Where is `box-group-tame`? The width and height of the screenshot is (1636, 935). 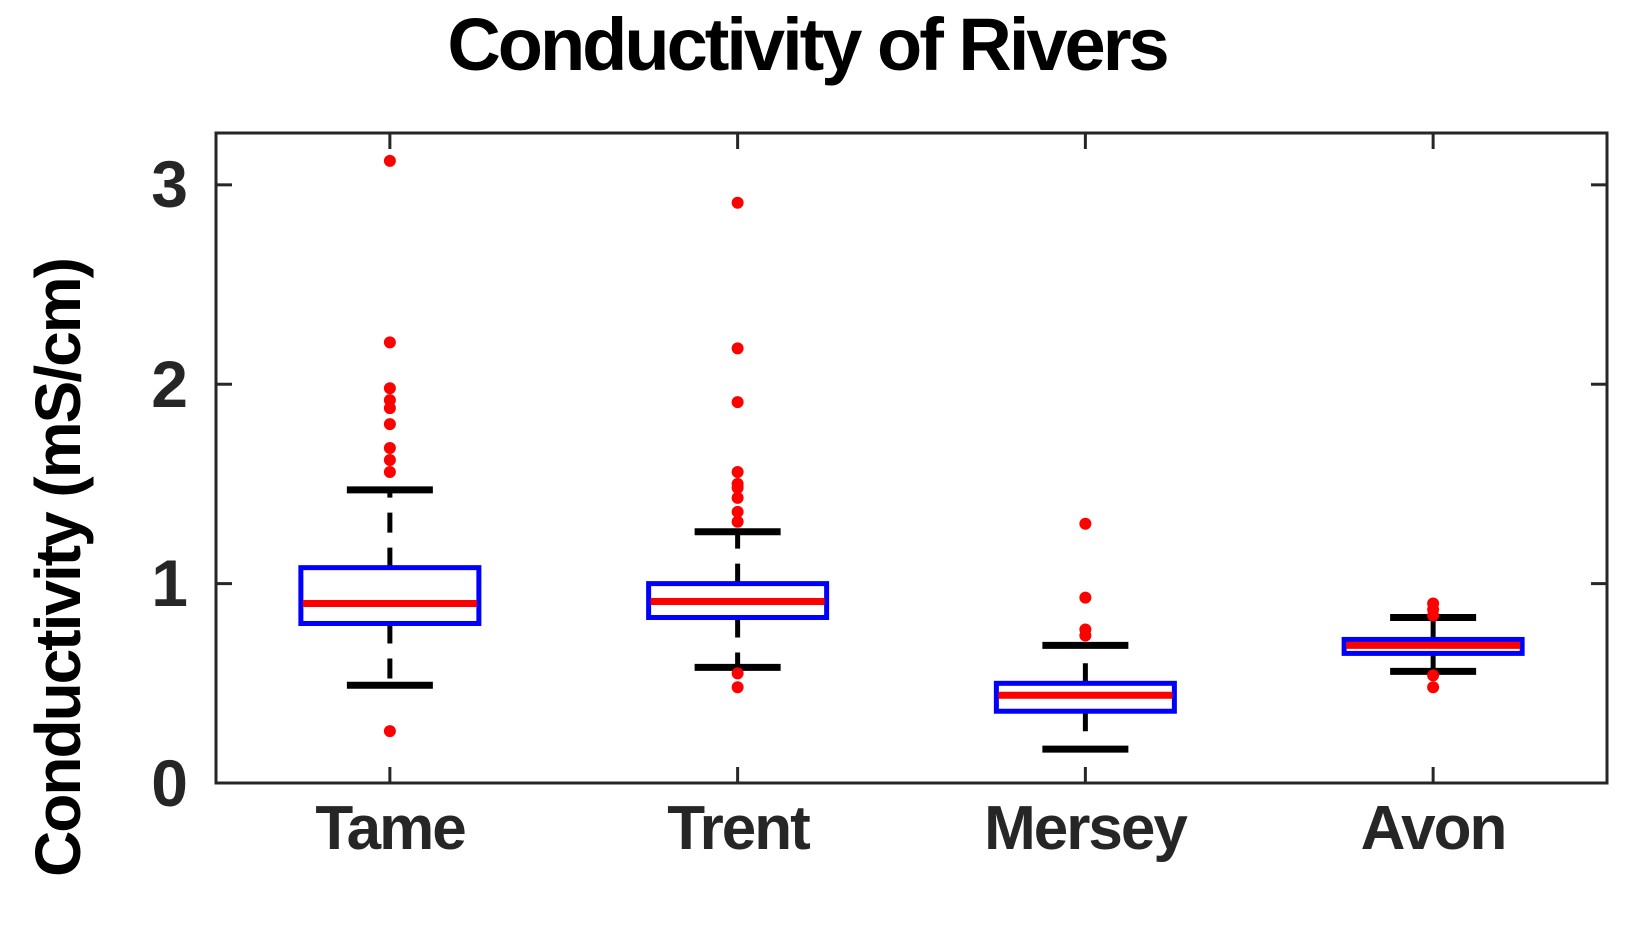
box-group-tame is located at coordinates (390, 446).